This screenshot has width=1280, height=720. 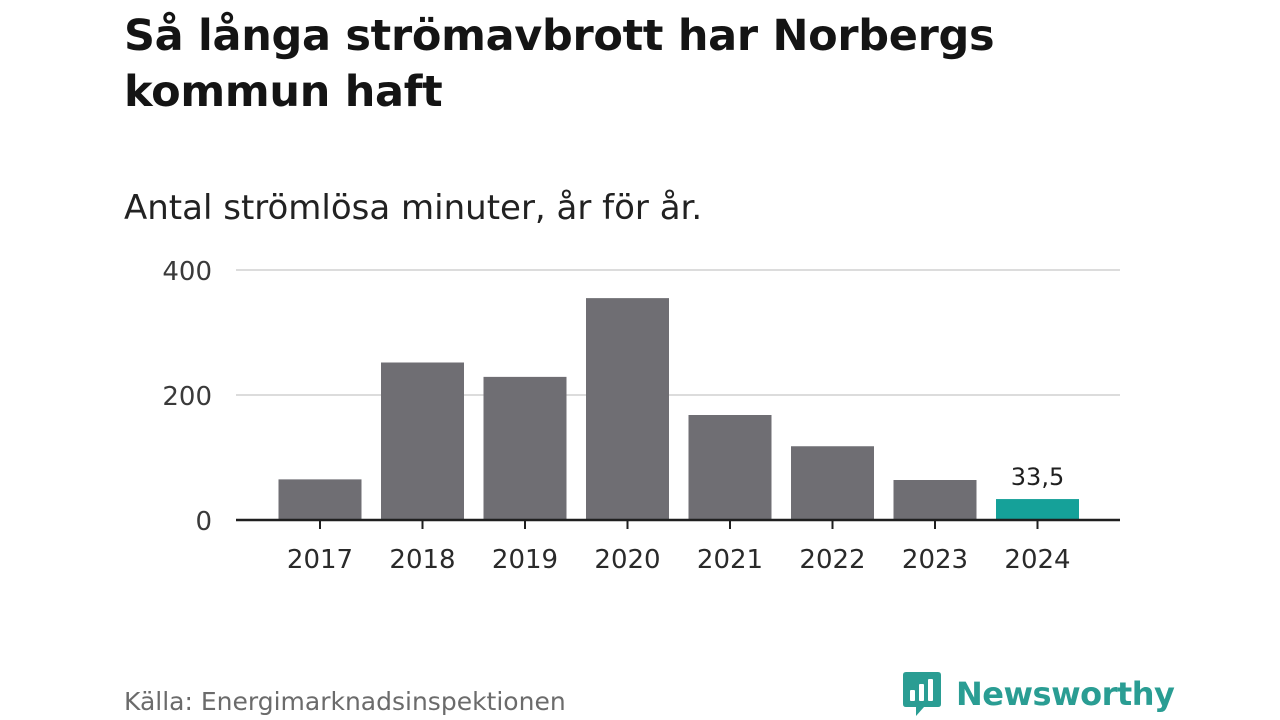 I want to click on brand-logo: Newsworthy, so click(x=1038, y=694).